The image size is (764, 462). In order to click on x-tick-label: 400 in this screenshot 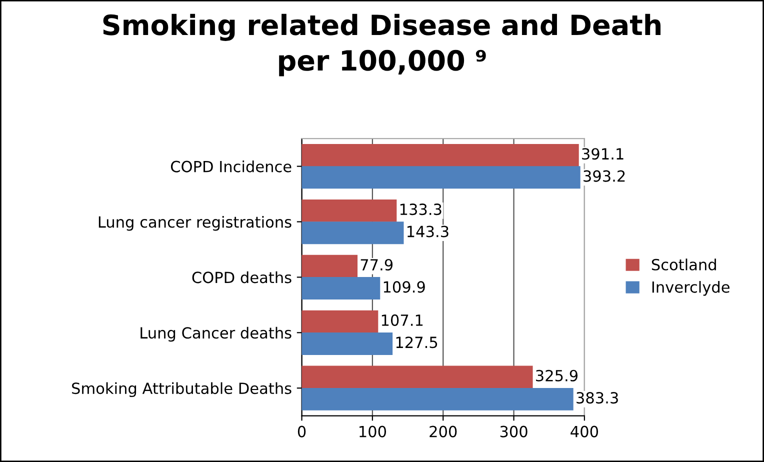, I will do `click(584, 432)`.